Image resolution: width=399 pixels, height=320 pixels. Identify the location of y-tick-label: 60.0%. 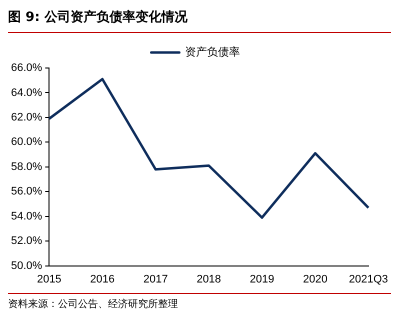
(26, 142).